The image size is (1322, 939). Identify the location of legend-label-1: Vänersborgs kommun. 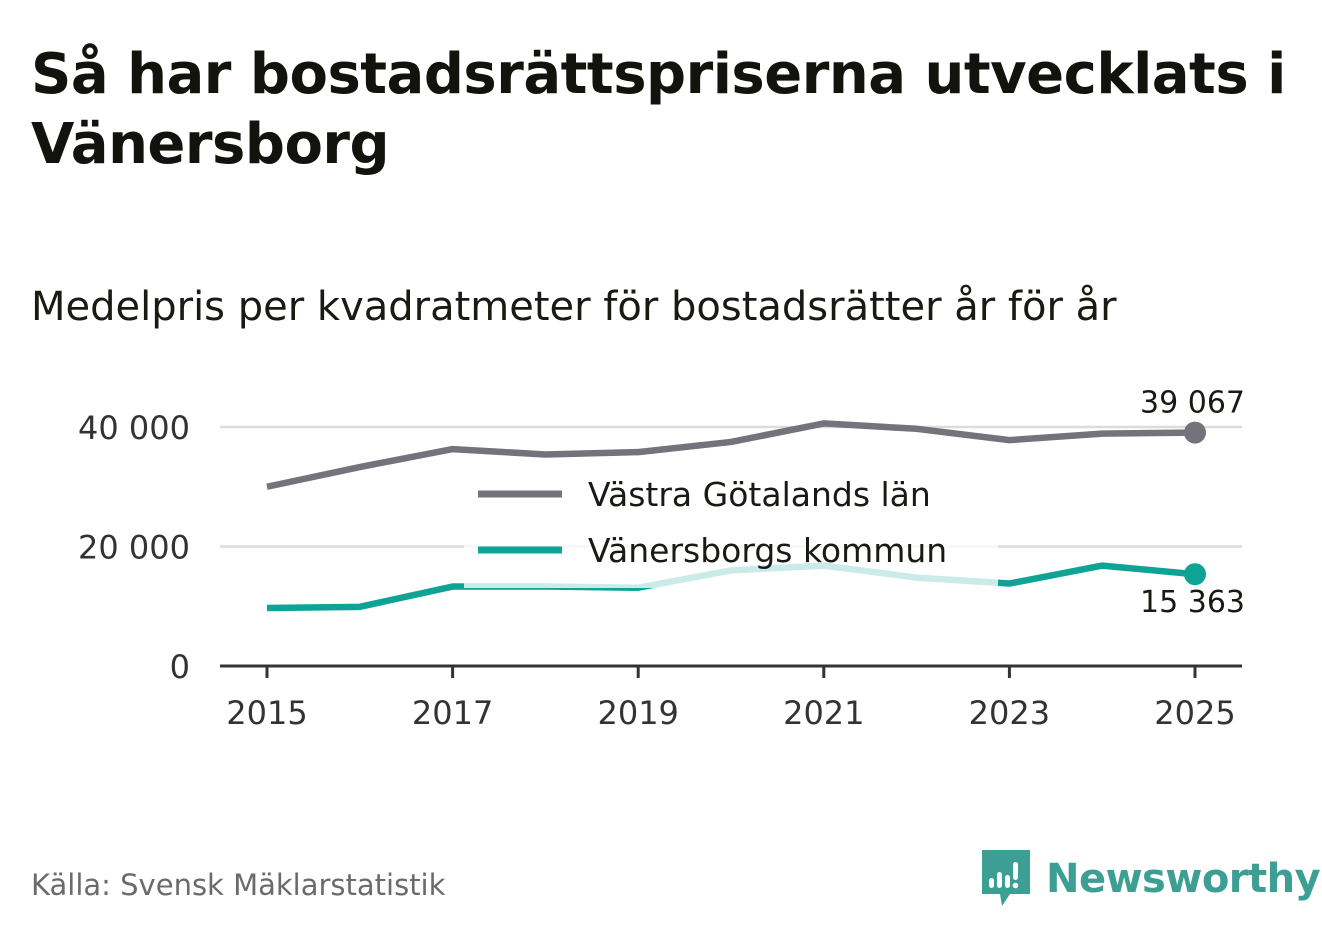
(767, 550).